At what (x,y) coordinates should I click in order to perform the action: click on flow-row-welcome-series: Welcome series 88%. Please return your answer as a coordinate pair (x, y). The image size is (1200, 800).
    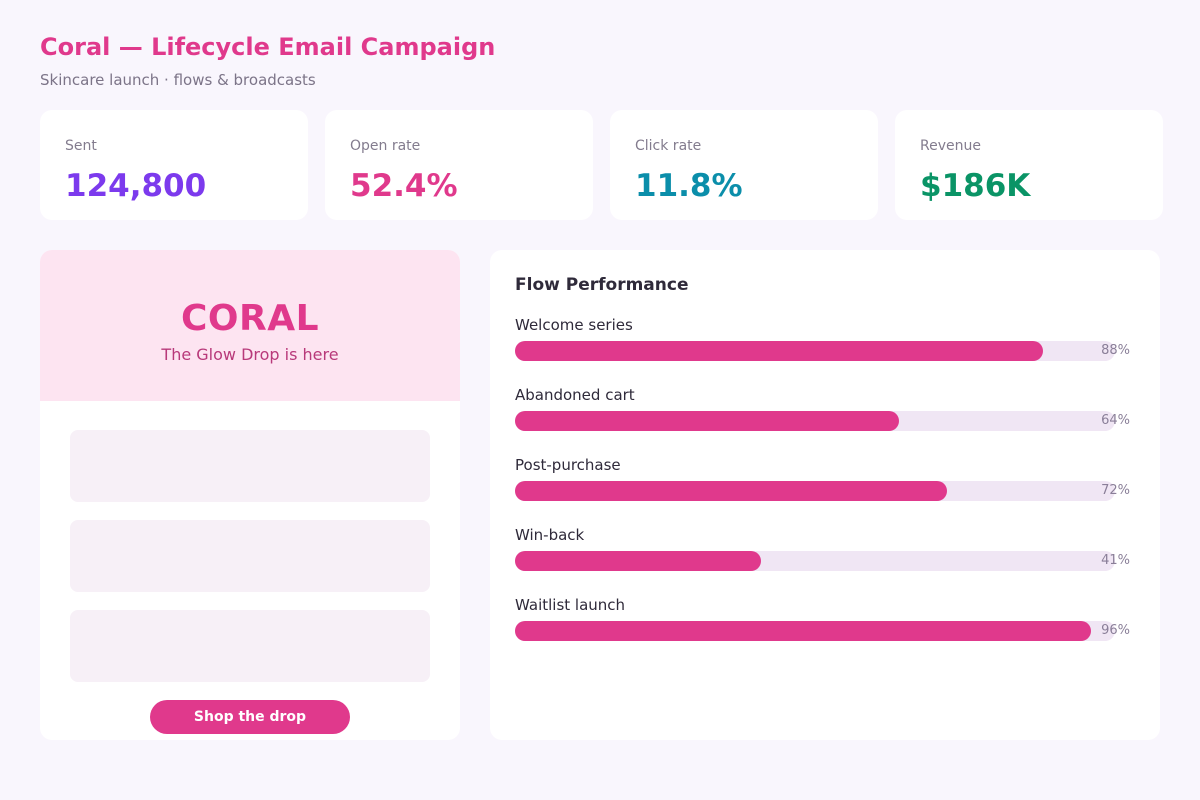
    Looking at the image, I should click on (825, 346).